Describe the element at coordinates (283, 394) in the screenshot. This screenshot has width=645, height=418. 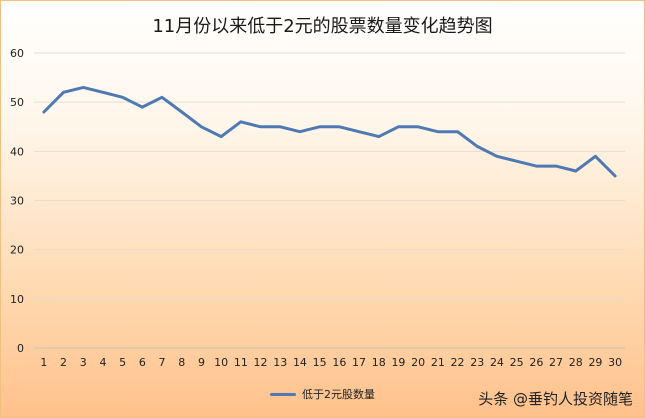
I see `legend-swatch` at that location.